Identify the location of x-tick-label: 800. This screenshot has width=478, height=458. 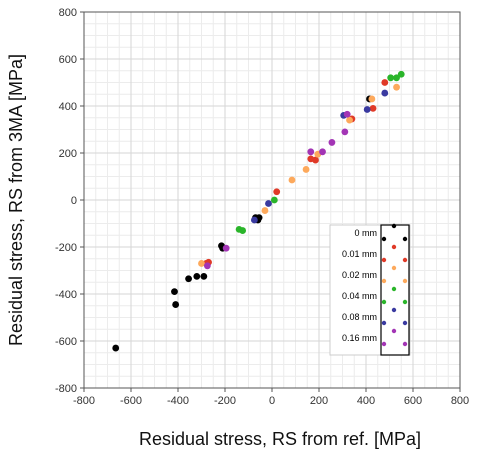
(460, 401).